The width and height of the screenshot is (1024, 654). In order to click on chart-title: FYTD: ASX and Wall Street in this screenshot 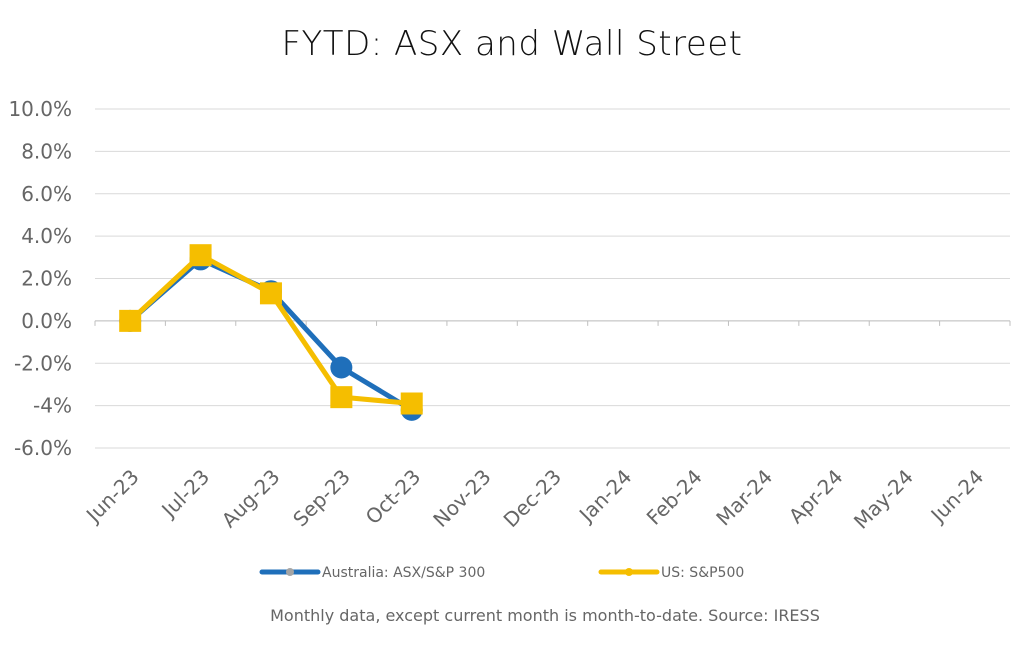, I will do `click(512, 44)`.